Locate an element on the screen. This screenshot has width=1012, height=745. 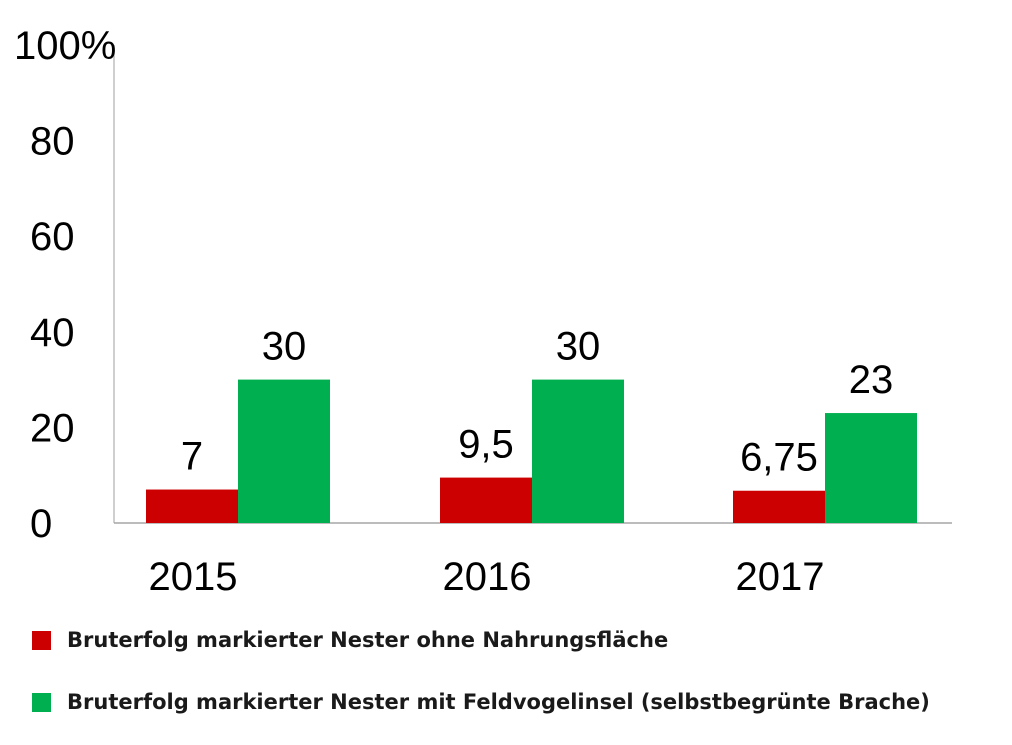
data-labels: 7 30 9,5 30 6,75 23 is located at coordinates (537, 402).